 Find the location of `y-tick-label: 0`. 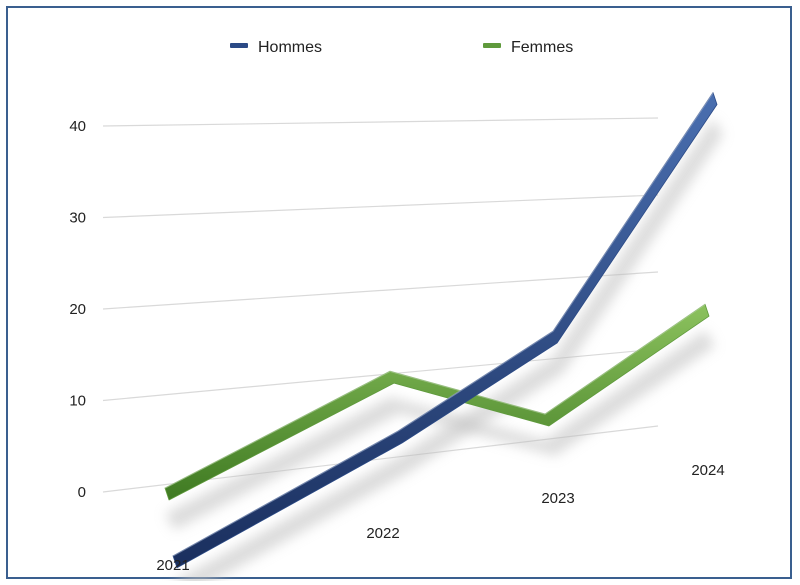

y-tick-label: 0 is located at coordinates (82, 492).